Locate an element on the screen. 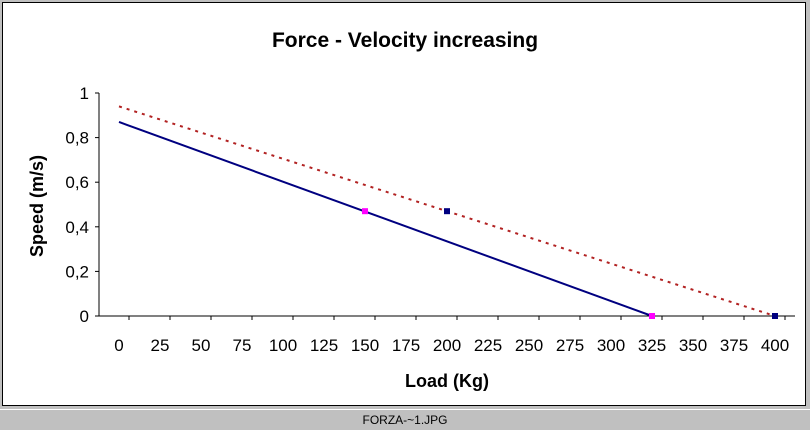 The image size is (810, 430). status-filename: FORZA-~1.JPG is located at coordinates (405, 420).